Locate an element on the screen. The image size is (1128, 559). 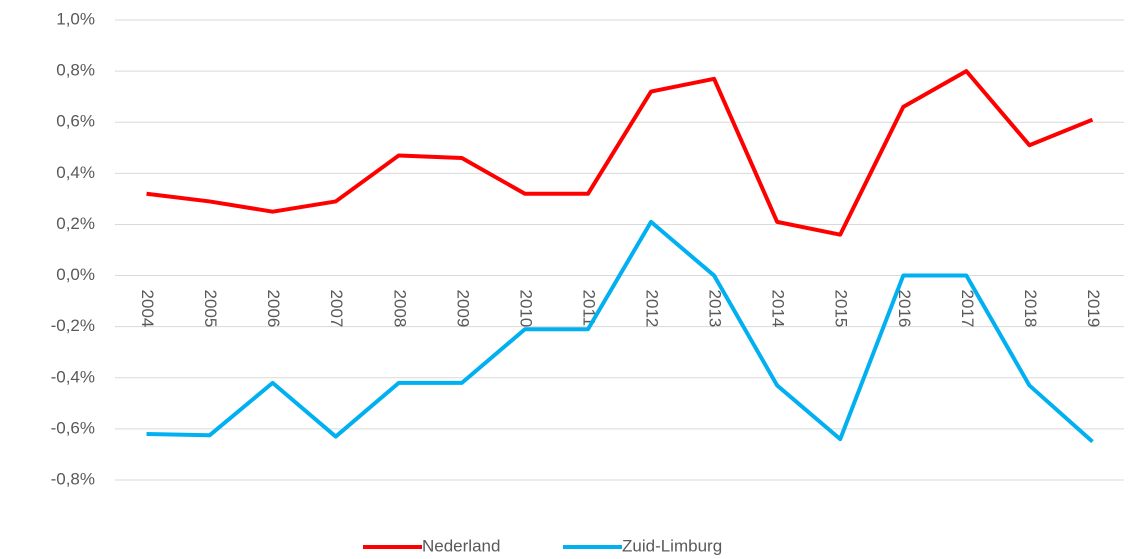
x-tick-label: 2019 is located at coordinates (1093, 309).